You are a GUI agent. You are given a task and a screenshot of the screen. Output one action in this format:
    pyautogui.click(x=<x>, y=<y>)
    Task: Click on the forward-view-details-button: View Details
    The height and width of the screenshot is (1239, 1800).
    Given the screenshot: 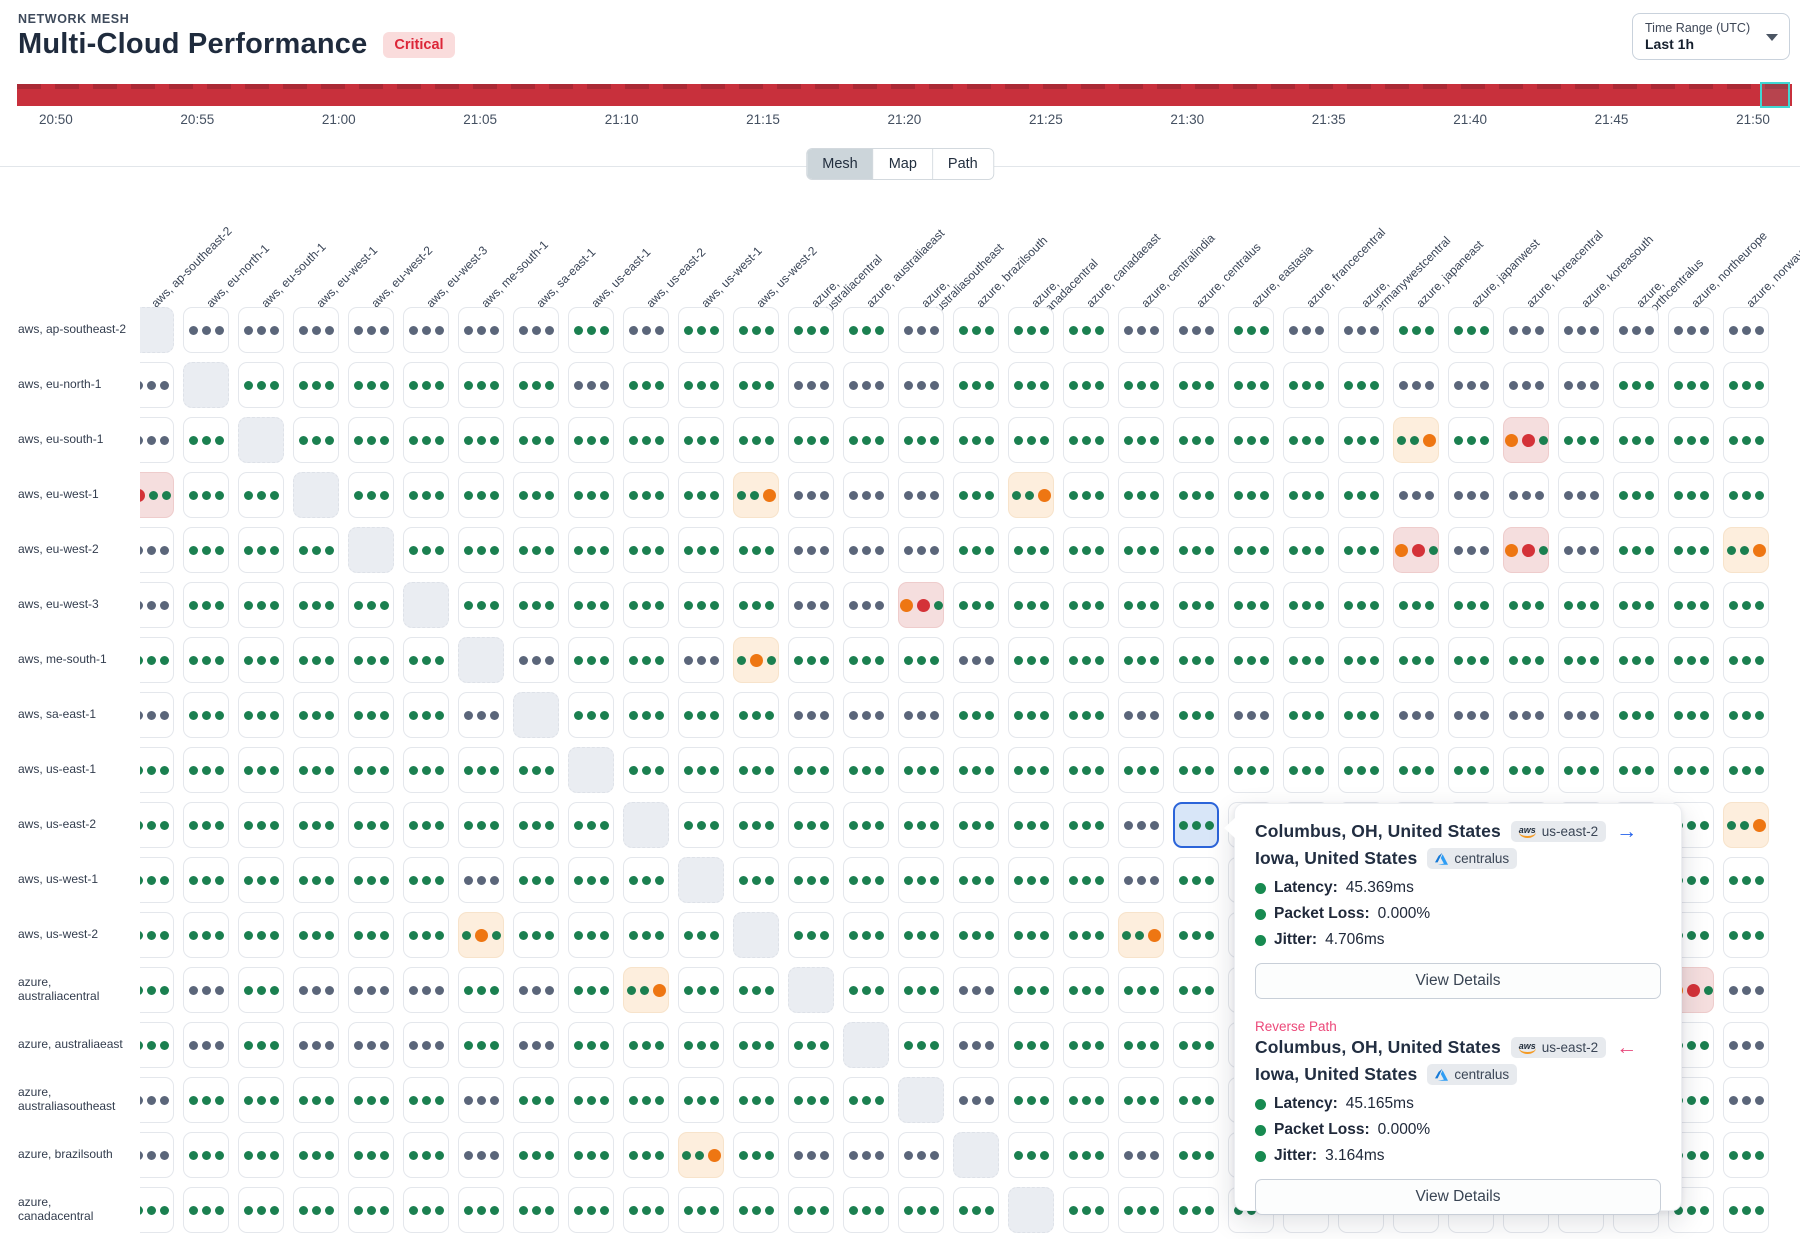 What is the action you would take?
    pyautogui.click(x=1458, y=981)
    